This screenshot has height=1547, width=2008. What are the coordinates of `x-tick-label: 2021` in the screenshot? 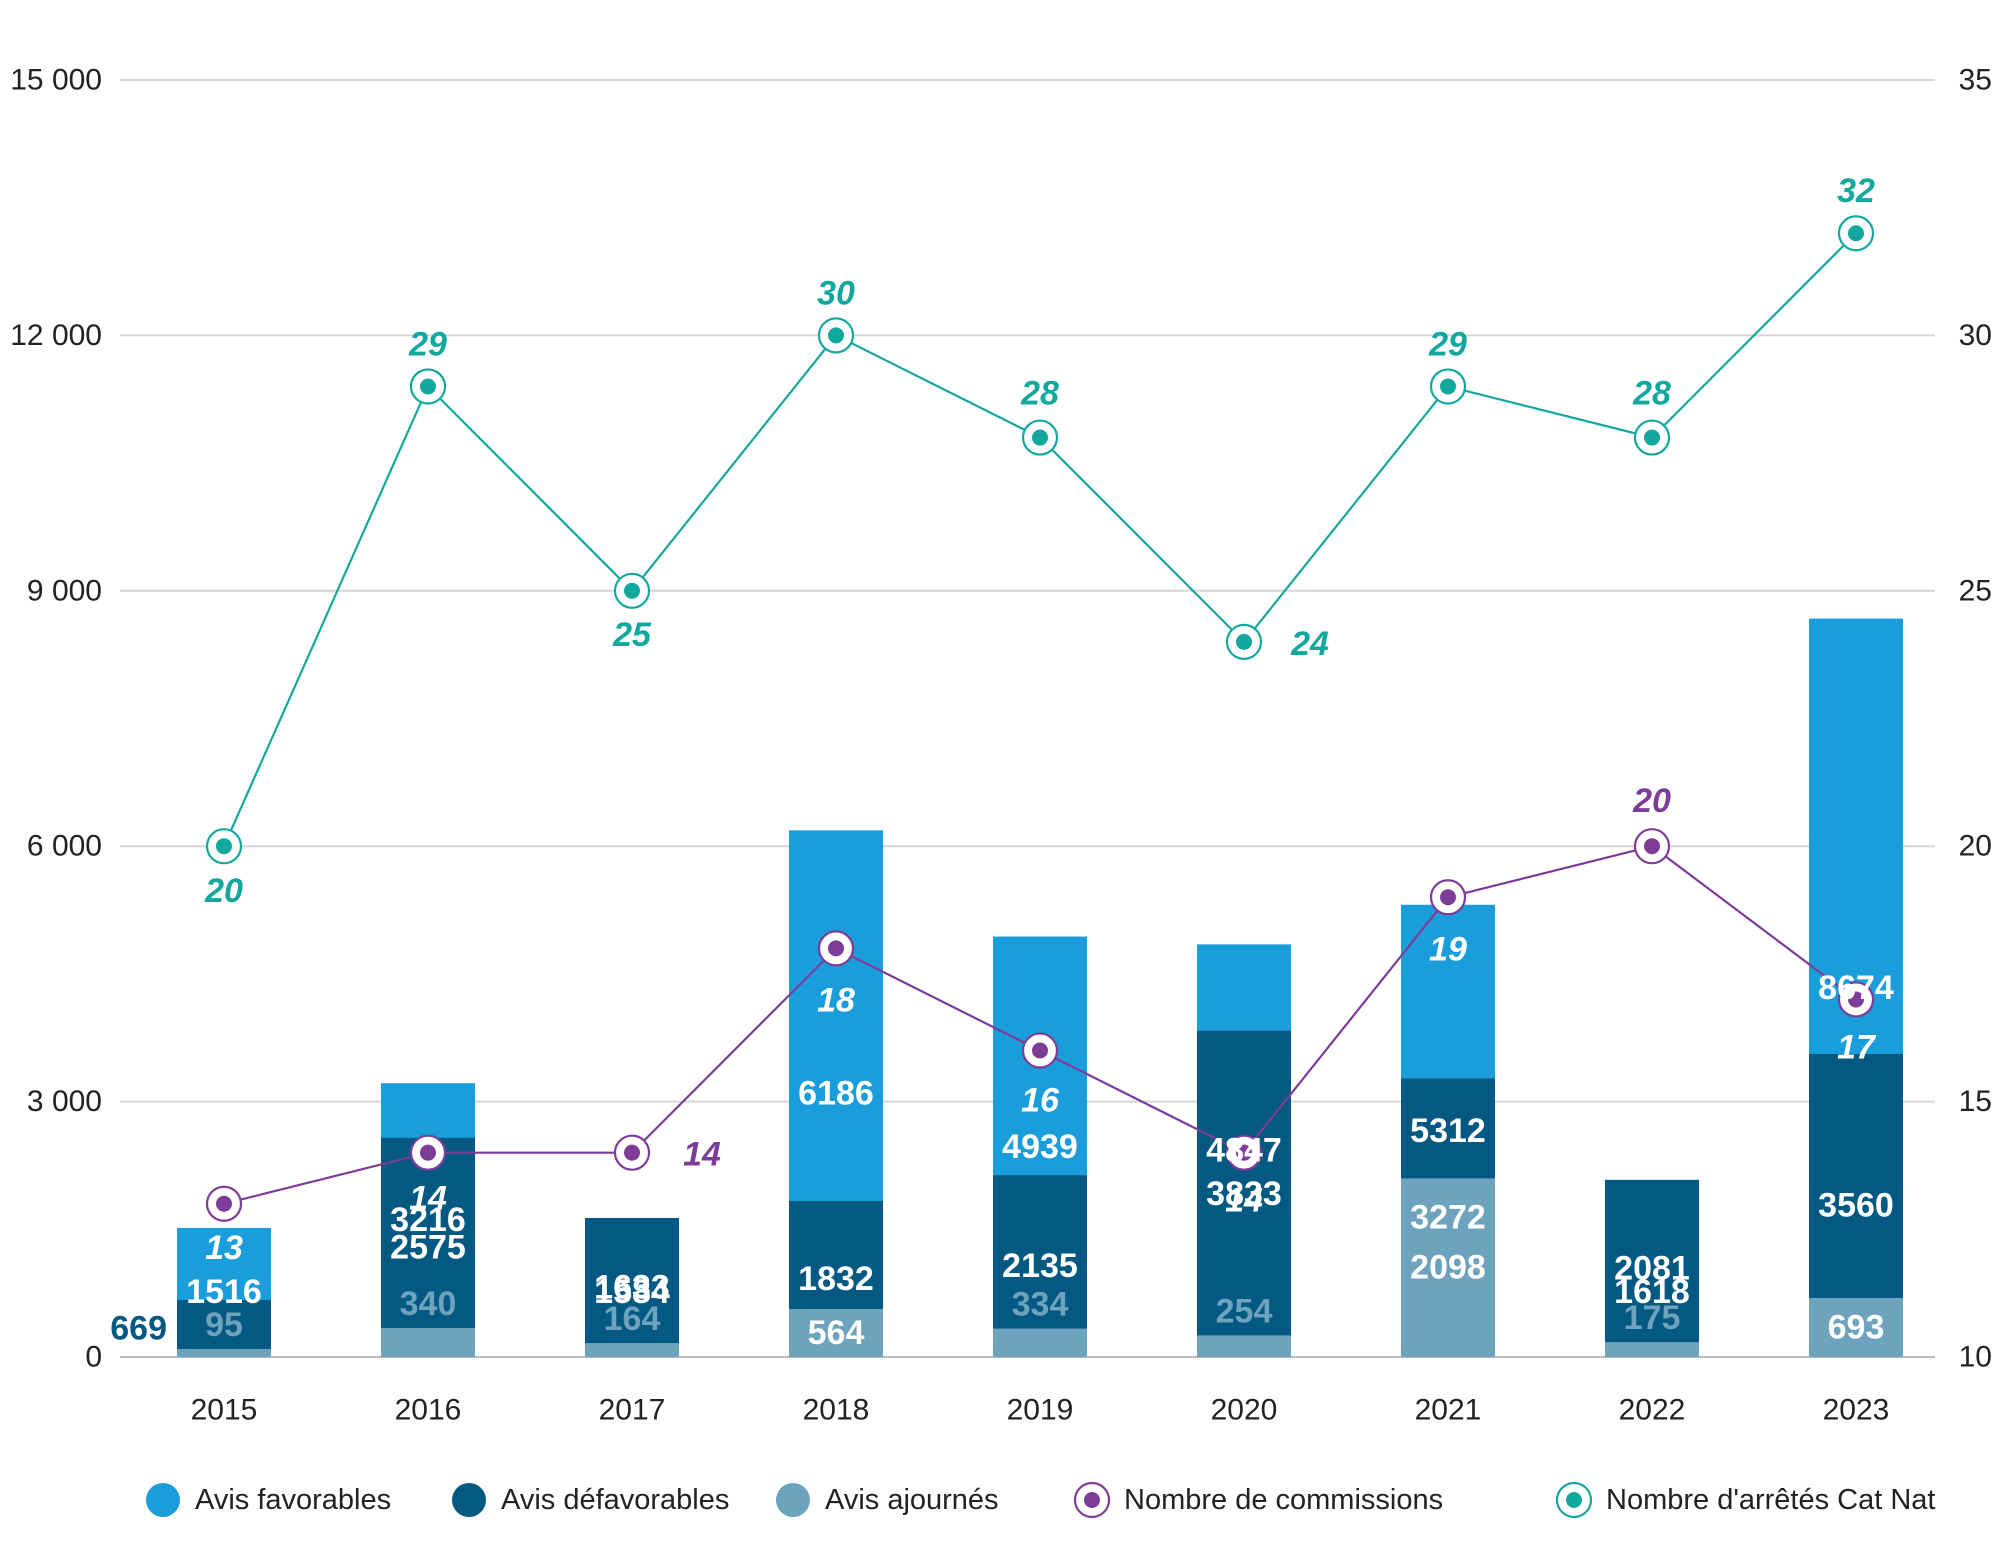 It's located at (1448, 1410).